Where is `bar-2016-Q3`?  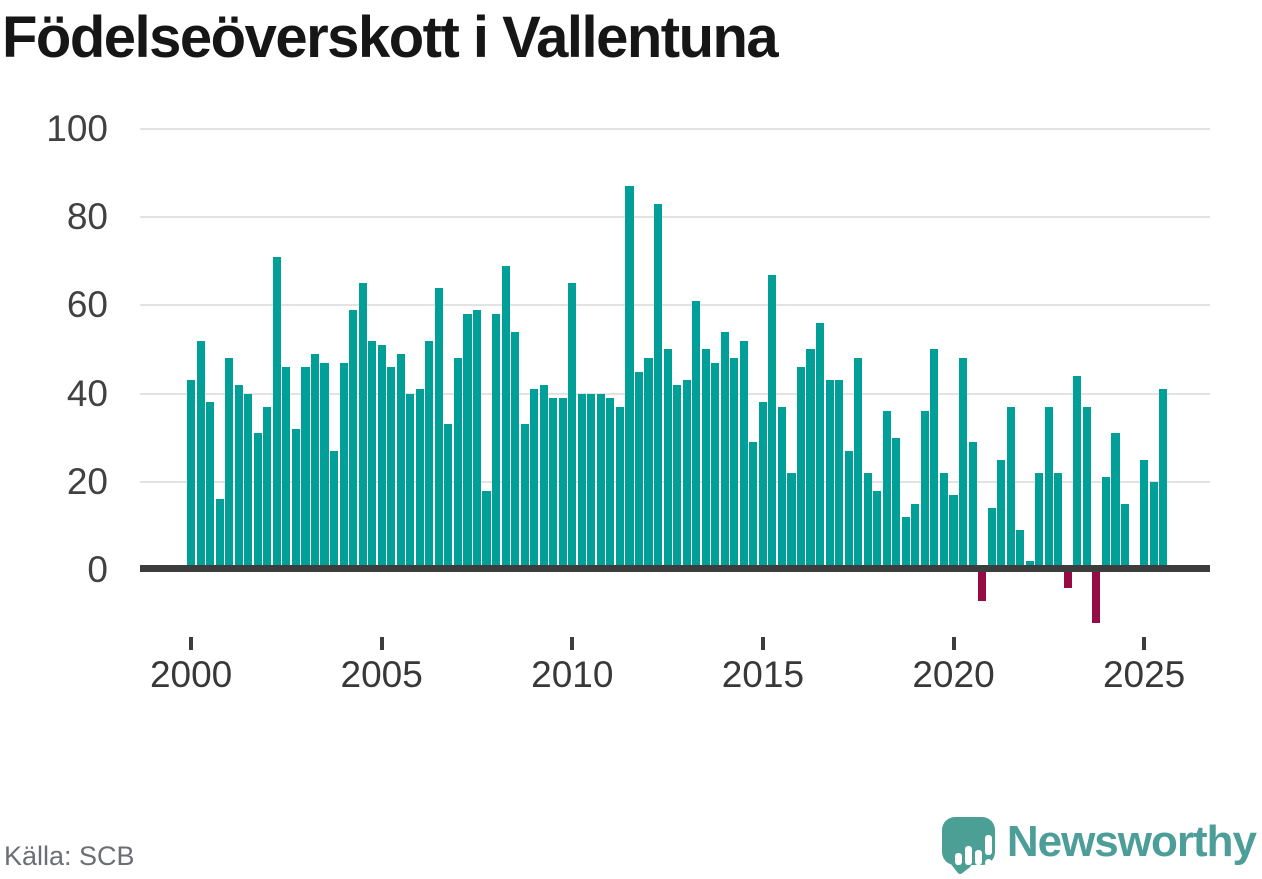 bar-2016-Q3 is located at coordinates (820, 446).